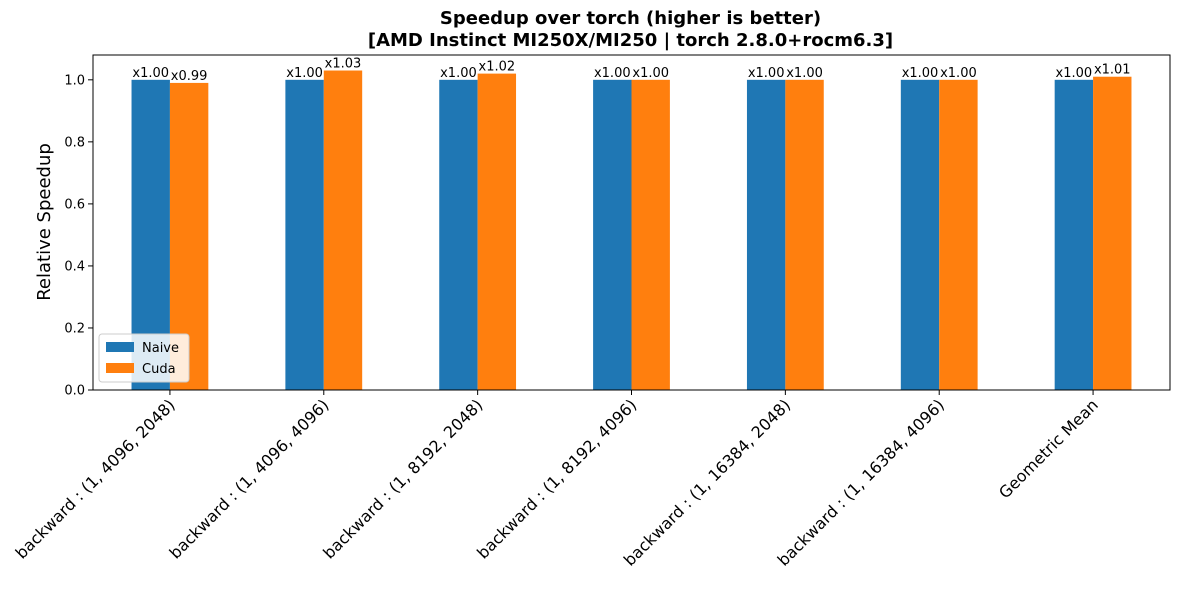 The height and width of the screenshot is (590, 1179). What do you see at coordinates (74, 80) in the screenshot?
I see `y-tick-label-5: 1.0` at bounding box center [74, 80].